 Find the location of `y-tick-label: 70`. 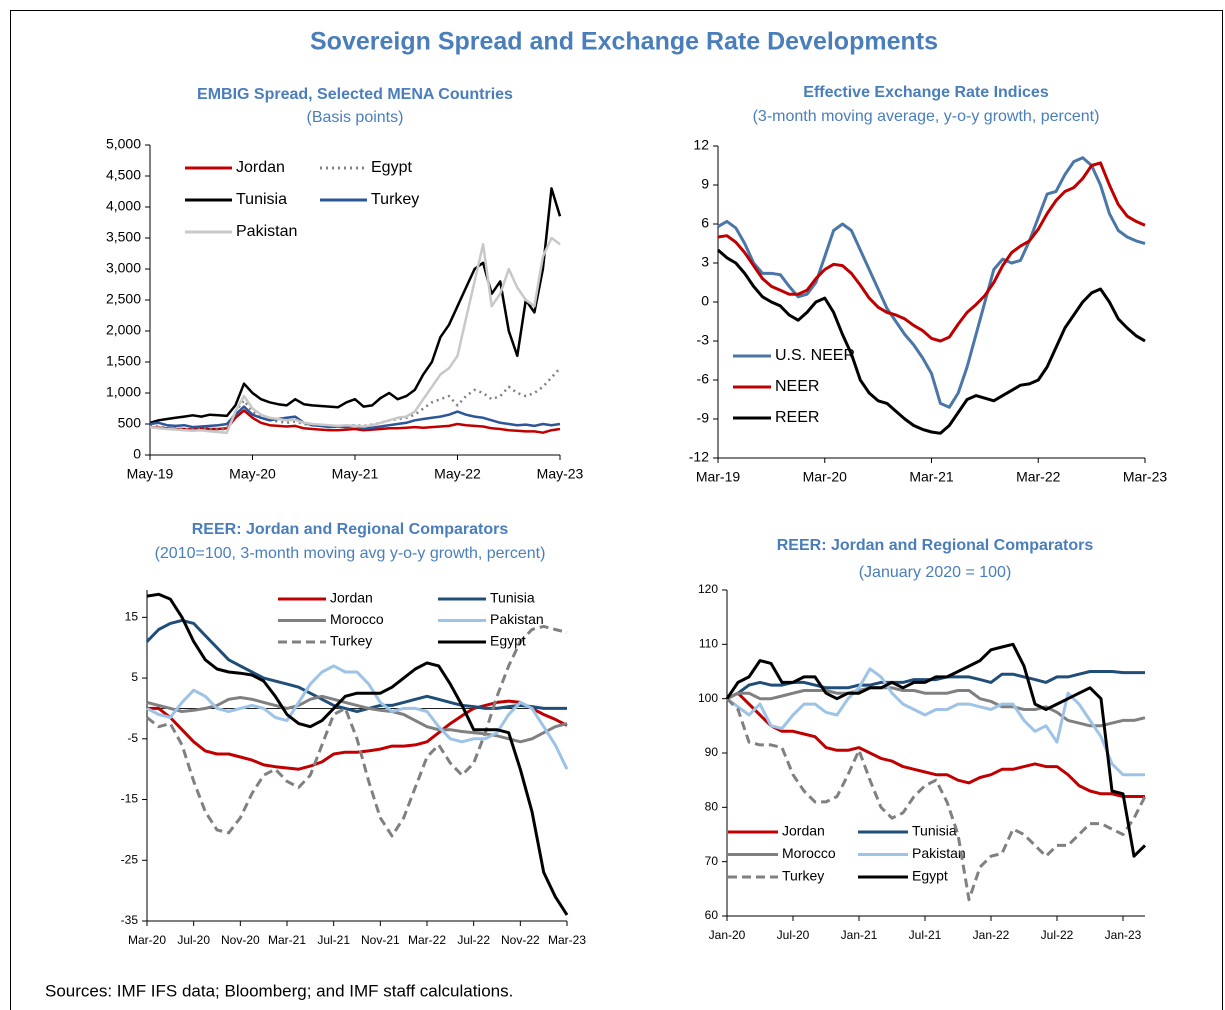

y-tick-label: 70 is located at coordinates (712, 861).